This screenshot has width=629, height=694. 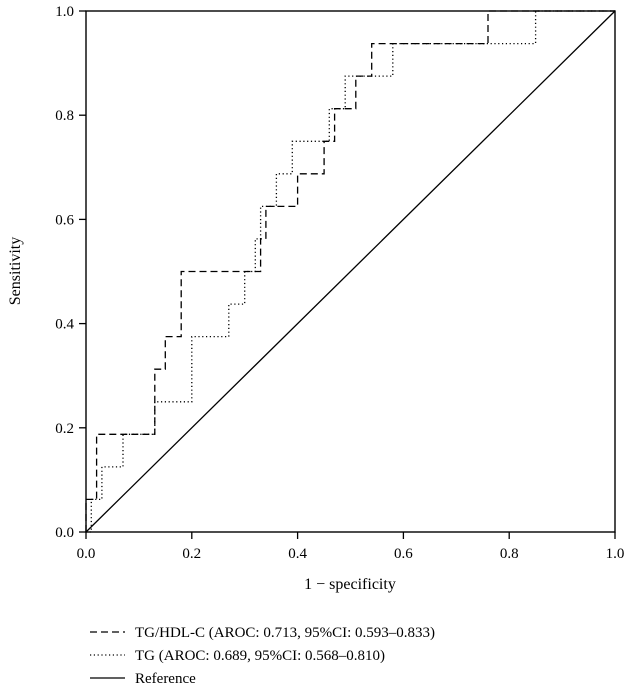 I want to click on y-axis-label: Sensitivity, so click(x=15, y=271).